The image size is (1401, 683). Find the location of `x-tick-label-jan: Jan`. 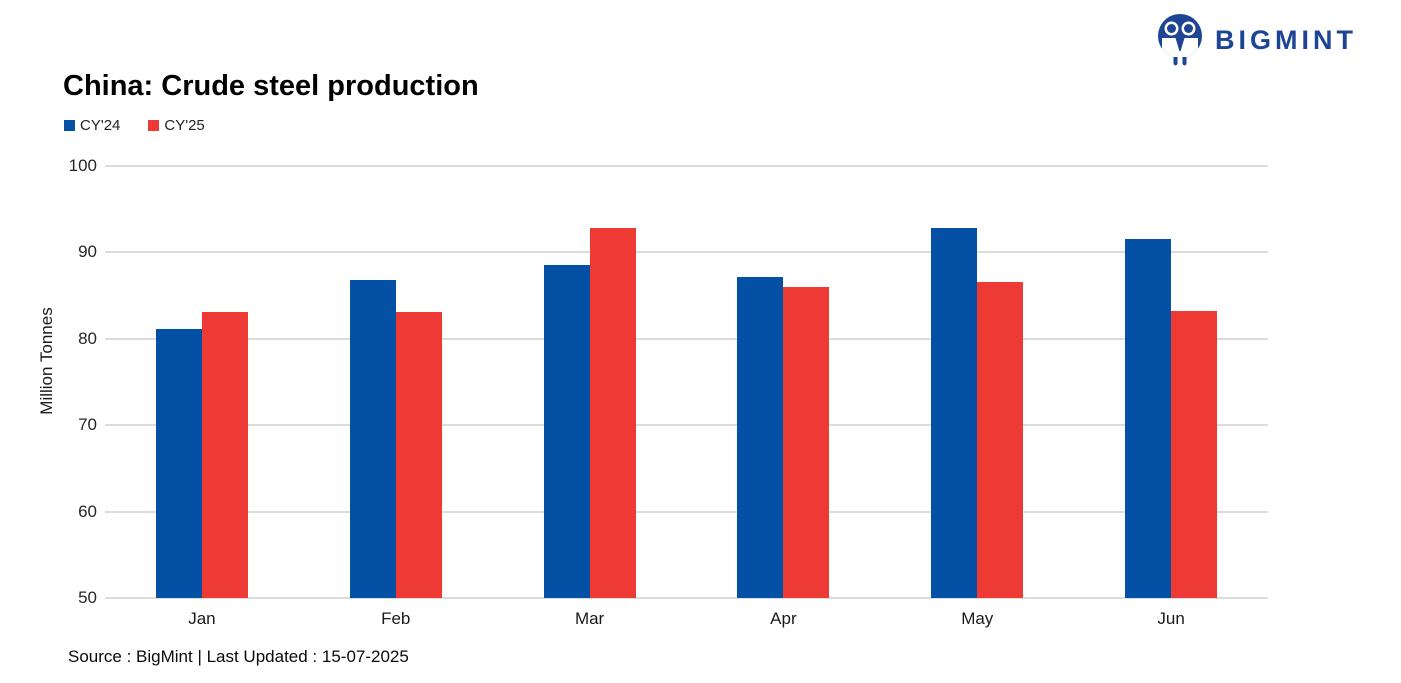

x-tick-label-jan: Jan is located at coordinates (202, 618).